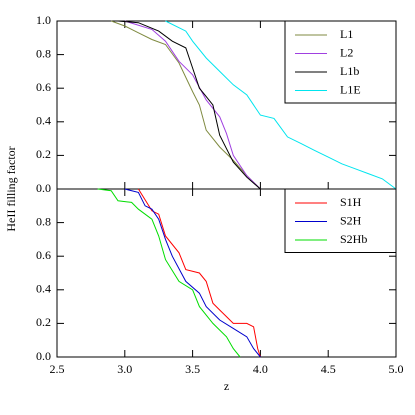 The width and height of the screenshot is (415, 415). I want to click on legend-box, so click(340, 220).